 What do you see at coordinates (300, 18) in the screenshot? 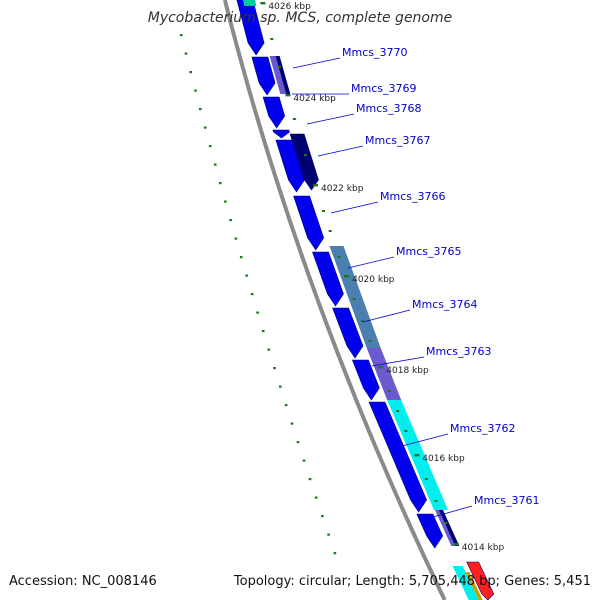
I see `page-title: Mycobacterium sp. MCS, complete genome` at bounding box center [300, 18].